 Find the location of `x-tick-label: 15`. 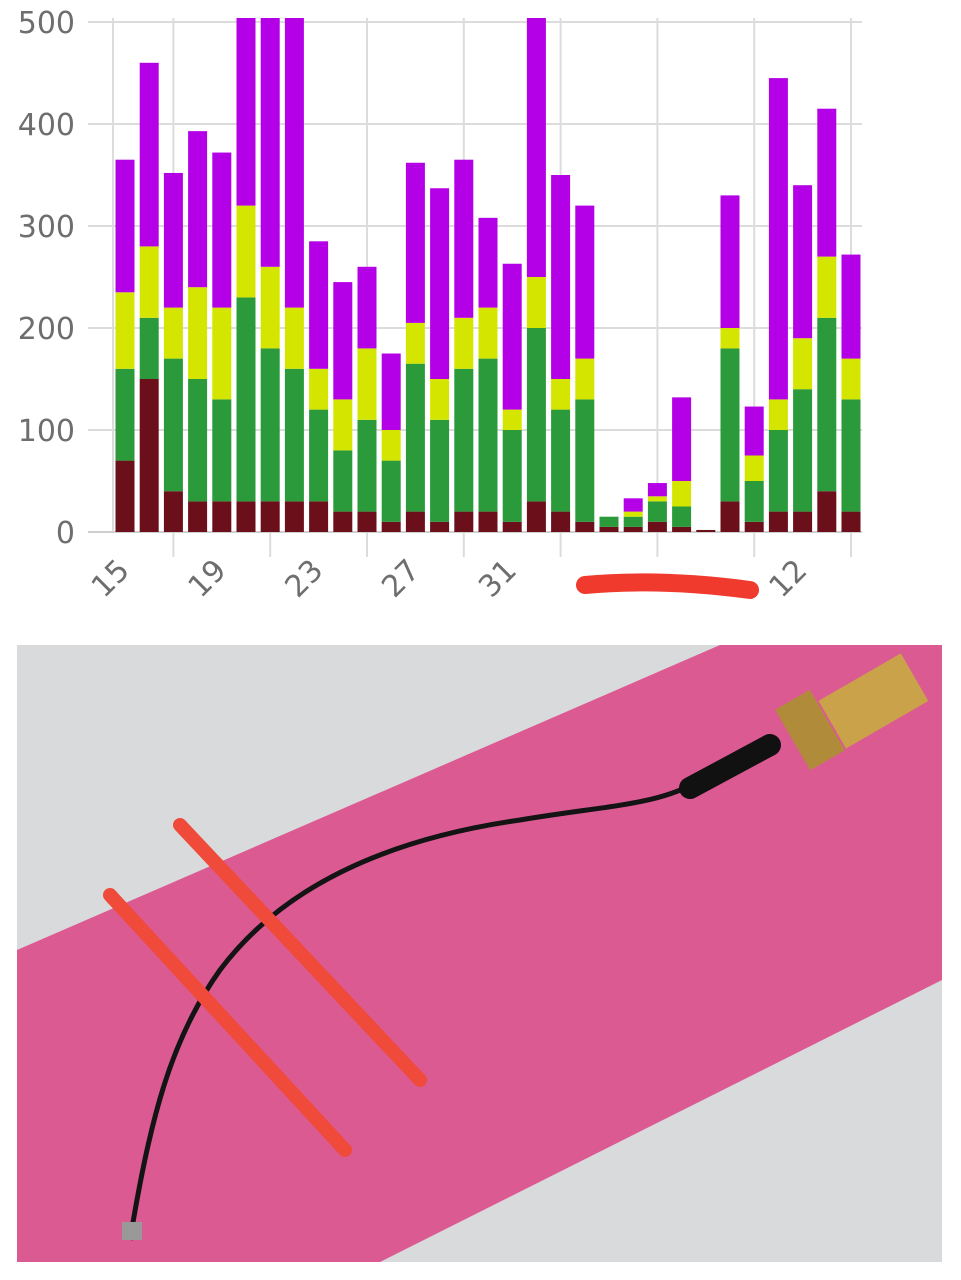

x-tick-label: 15 is located at coordinates (111, 579).